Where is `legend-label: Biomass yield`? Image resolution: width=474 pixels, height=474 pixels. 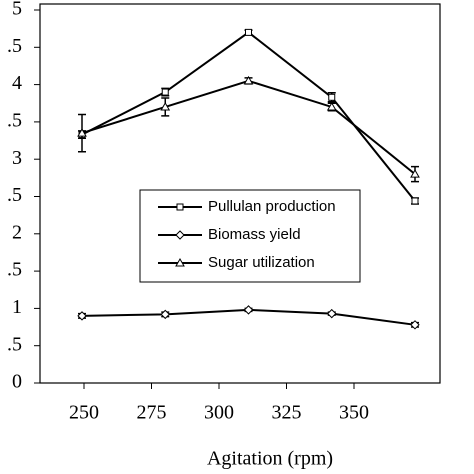
legend-label: Biomass yield is located at coordinates (254, 234).